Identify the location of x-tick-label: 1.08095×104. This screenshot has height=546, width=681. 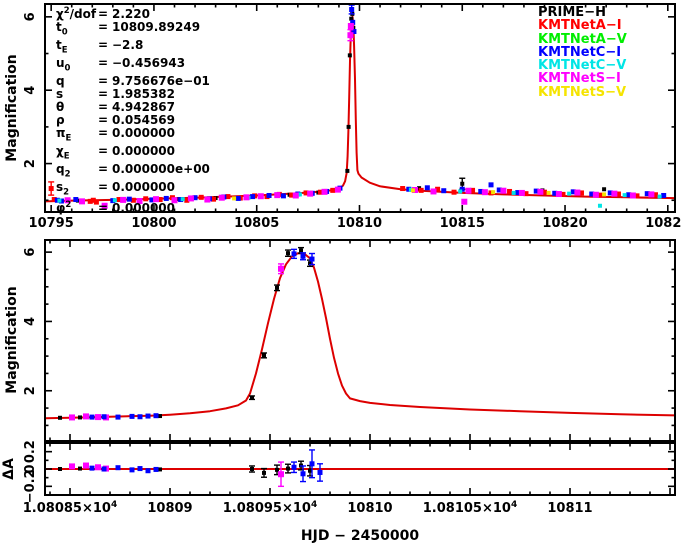
(270, 508).